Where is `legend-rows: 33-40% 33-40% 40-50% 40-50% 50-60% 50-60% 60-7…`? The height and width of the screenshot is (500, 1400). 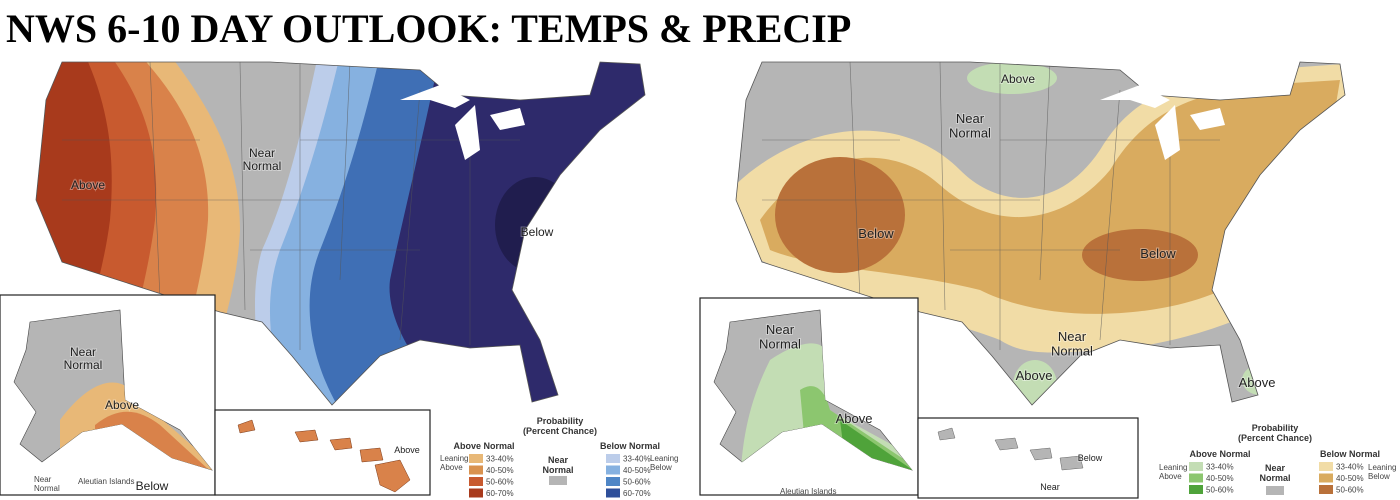 legend-rows: 33-40% 33-40% 40-50% 40-50% 50-60% 50-60% 60-7… is located at coordinates (560, 476).